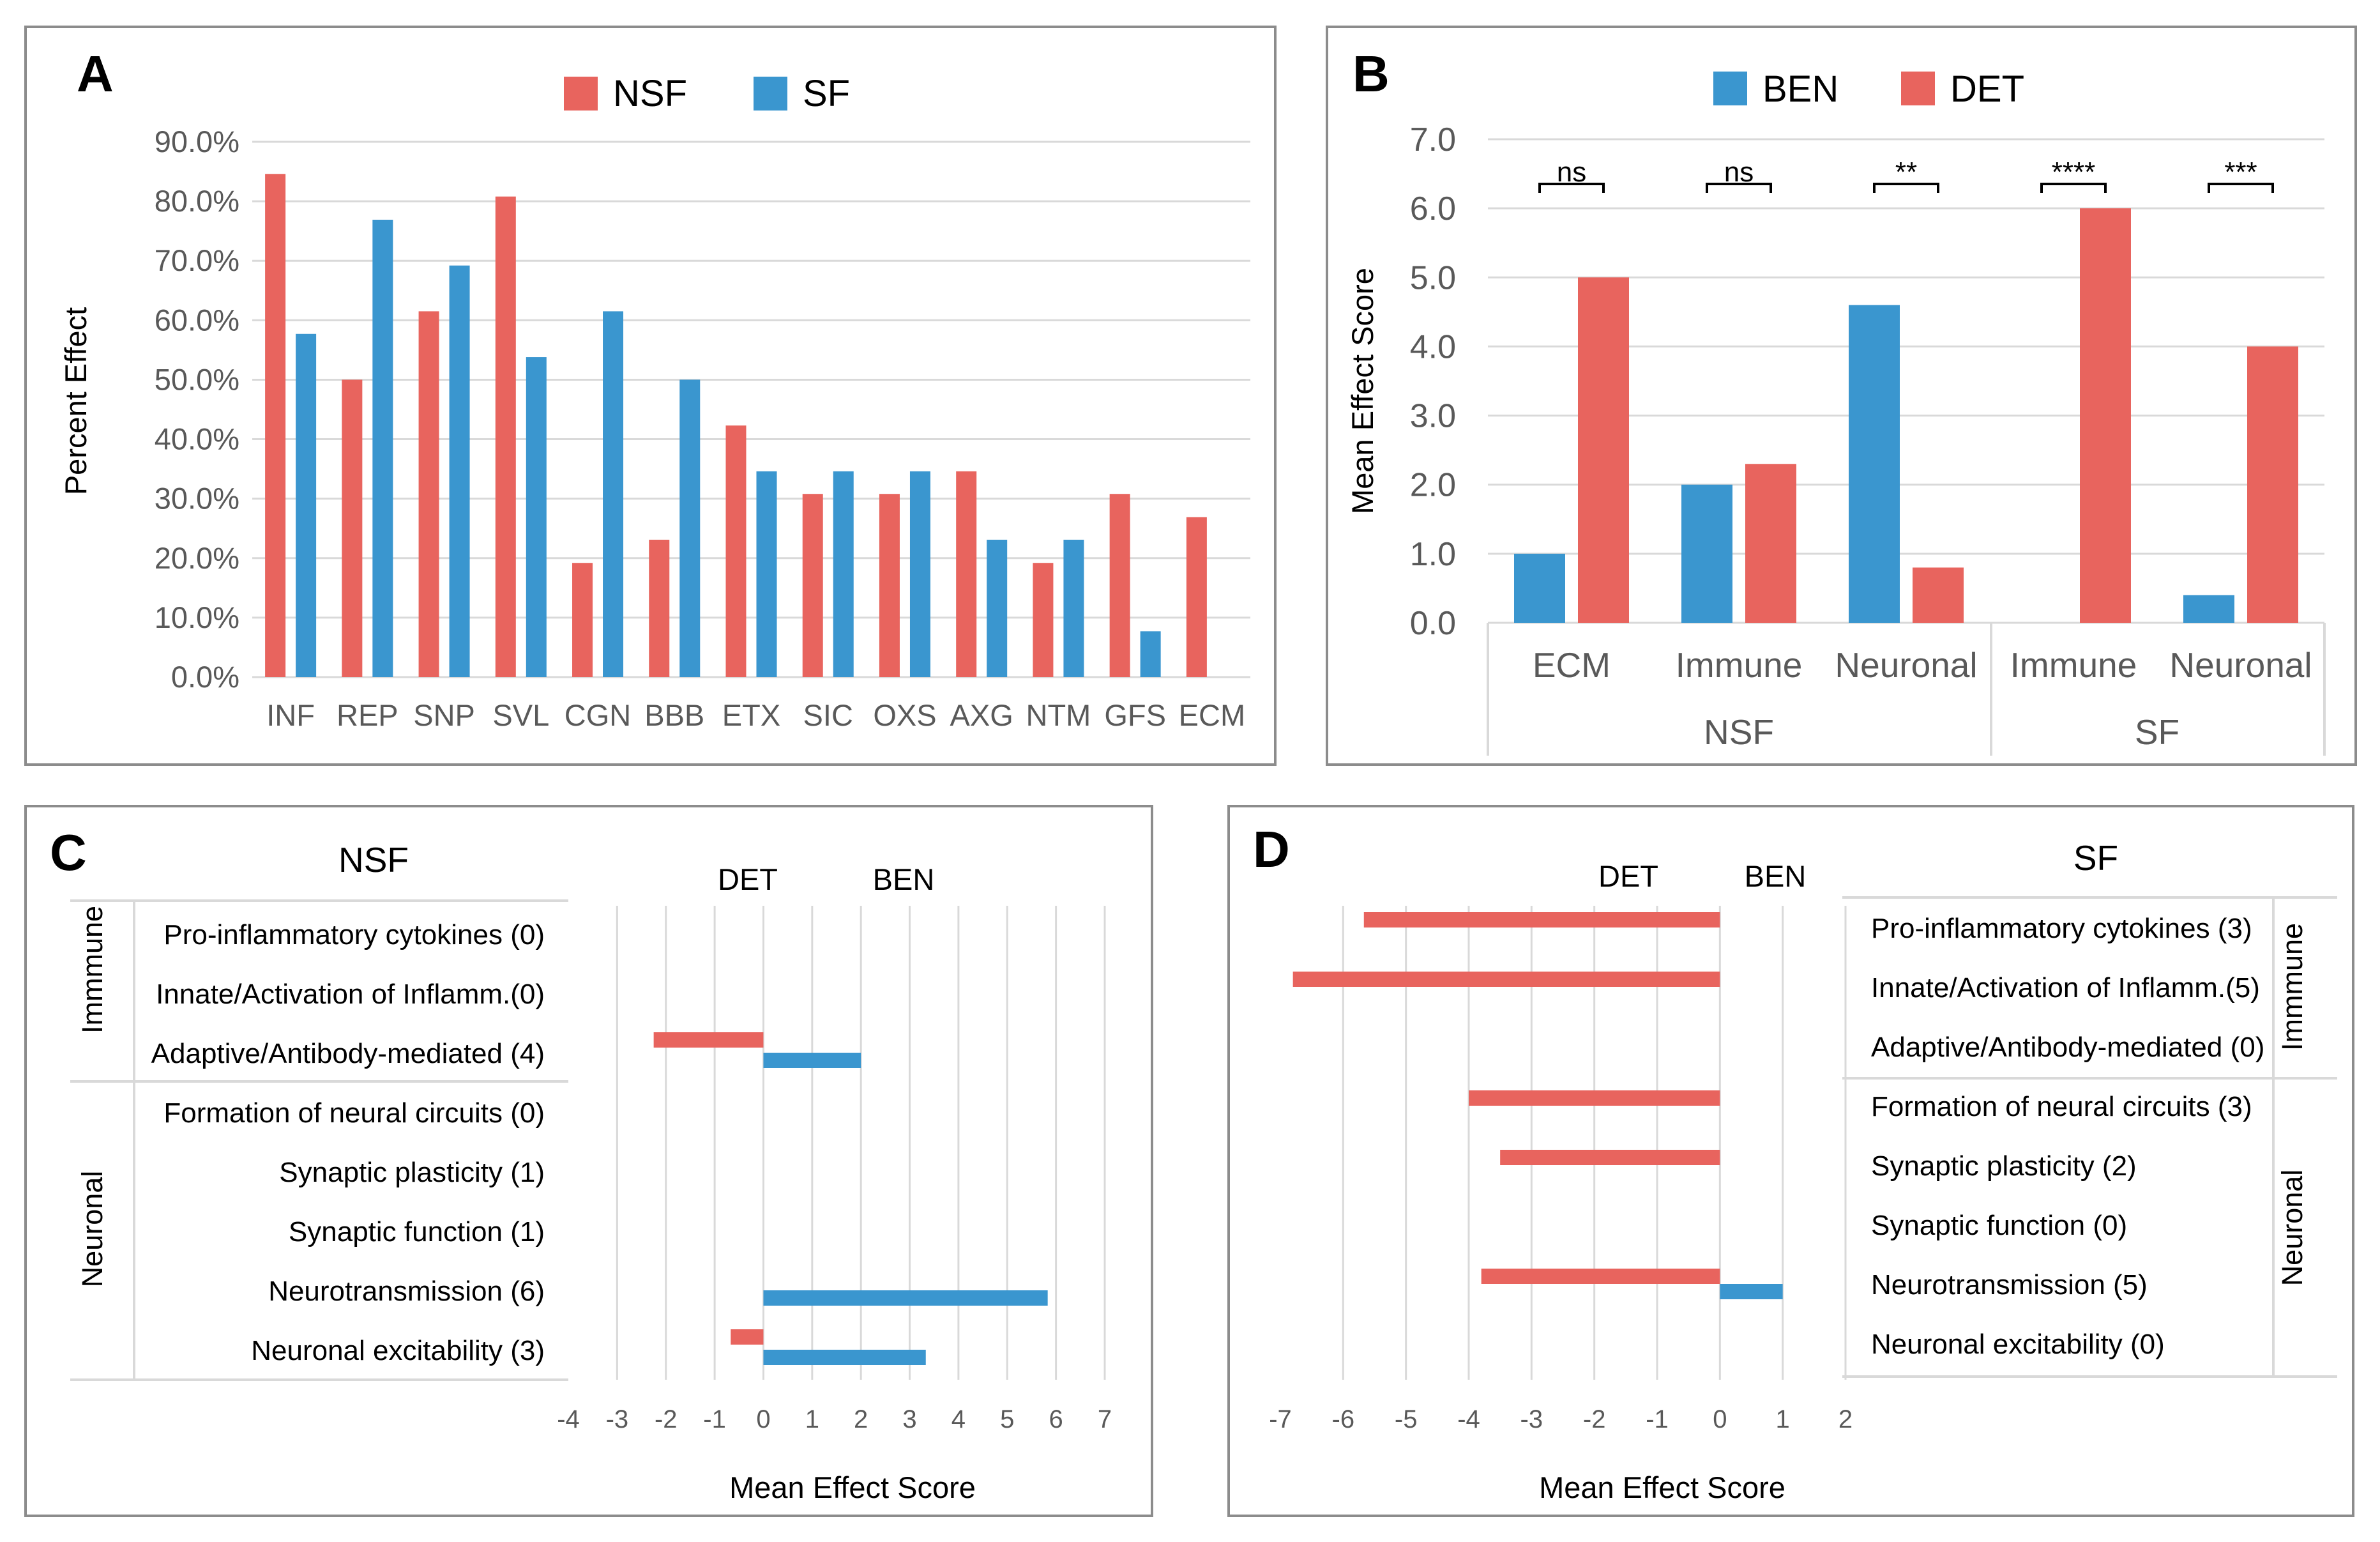 Image resolution: width=2380 pixels, height=1542 pixels. I want to click on layer-d-x-tick: 2, so click(1845, 1419).